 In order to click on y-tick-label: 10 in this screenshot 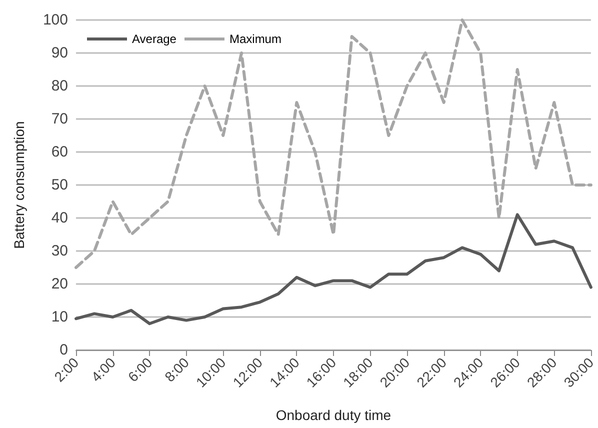, I will do `click(59, 317)`.